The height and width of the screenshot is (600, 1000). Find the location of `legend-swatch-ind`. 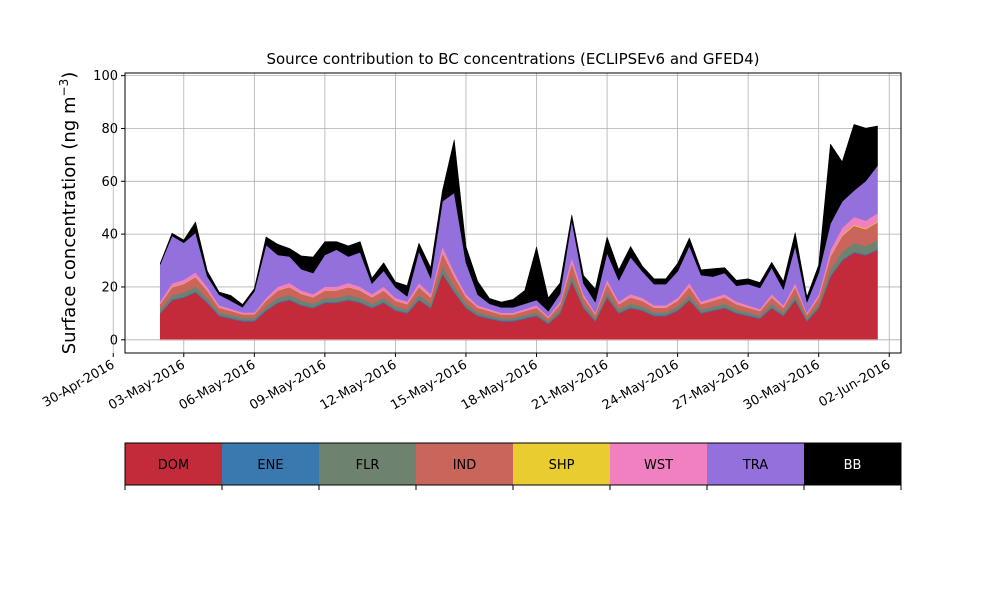

legend-swatch-ind is located at coordinates (464, 464).